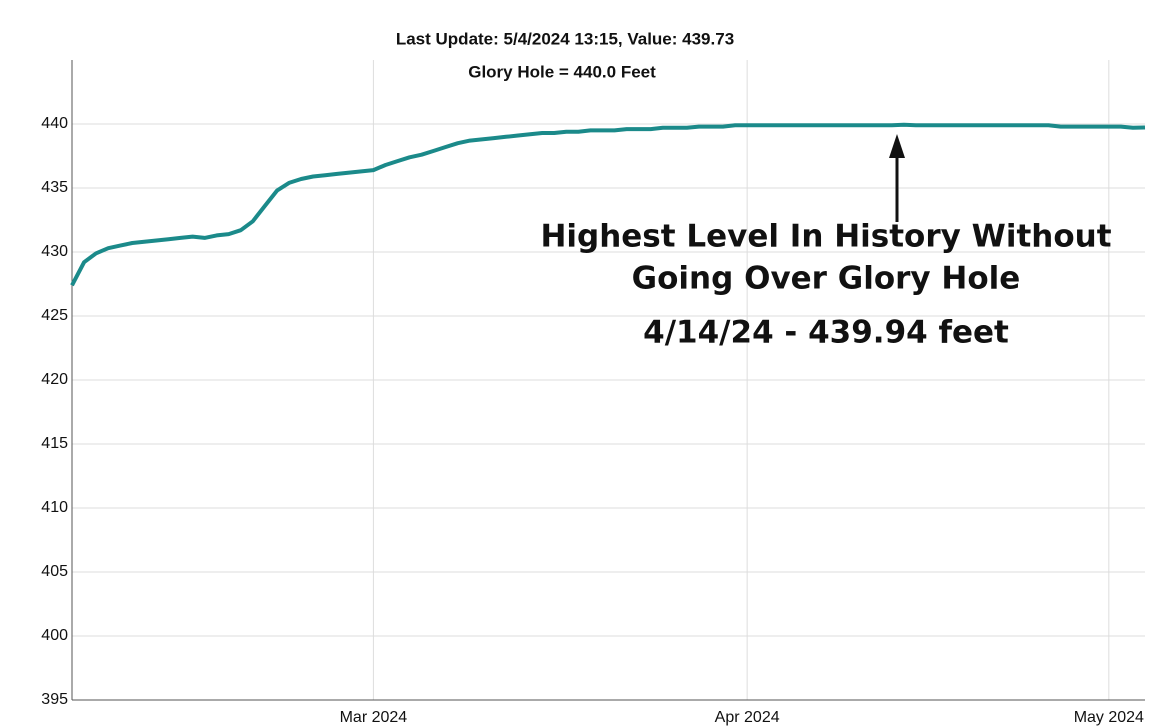 This screenshot has height=728, width=1152. I want to click on y-tick-label: 420, so click(54, 379).